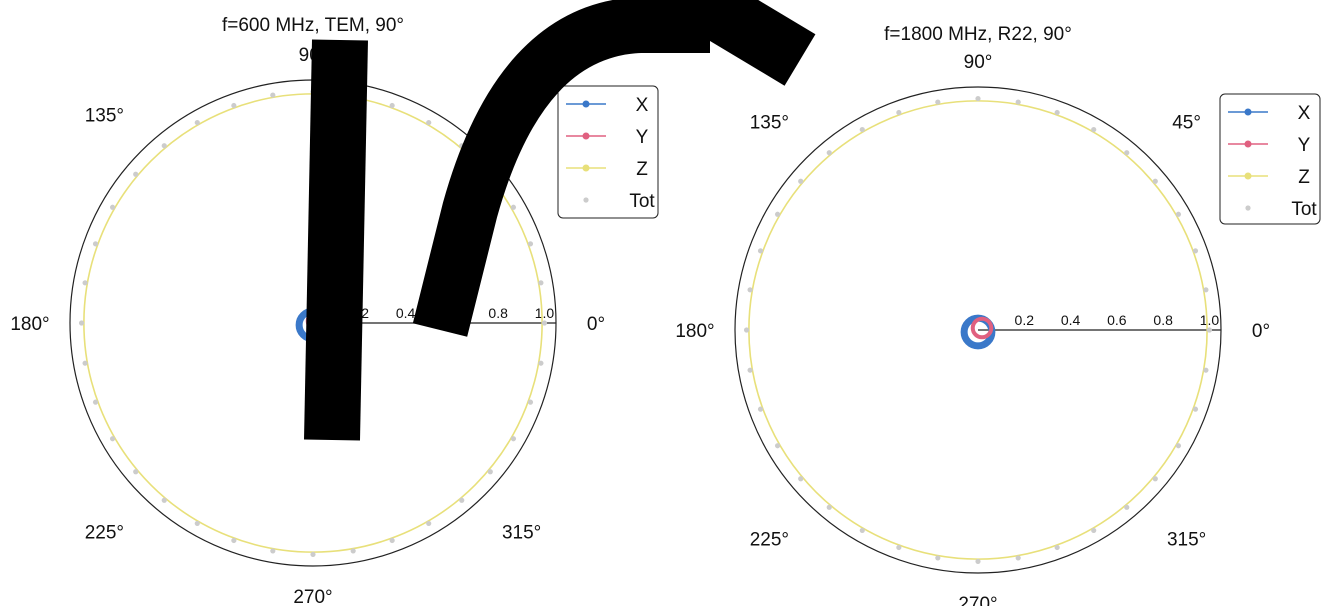  Describe the element at coordinates (586, 200) in the screenshot. I see `legend-marker-tot` at that location.